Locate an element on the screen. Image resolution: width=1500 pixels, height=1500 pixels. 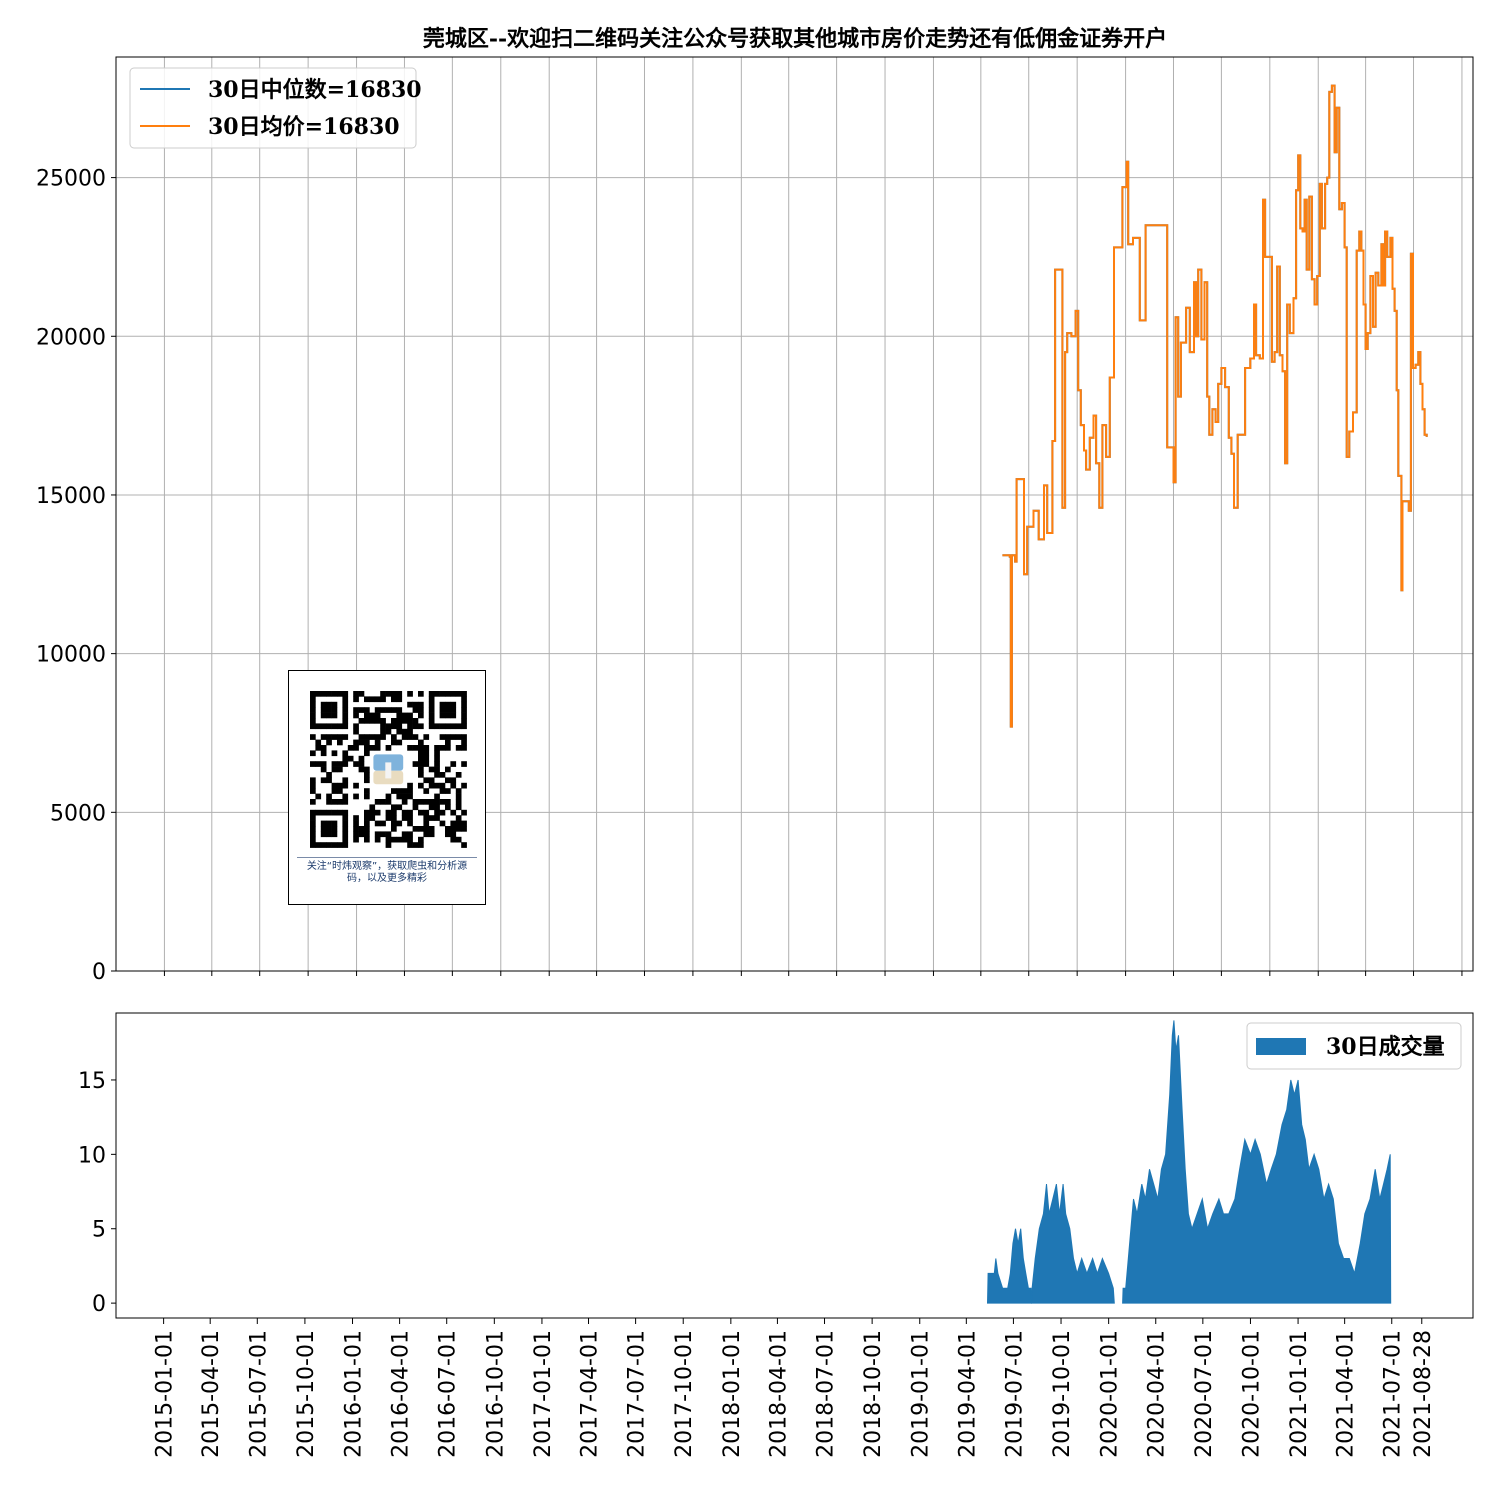
legend-mean-label: 30日均价=16830 is located at coordinates (304, 127).